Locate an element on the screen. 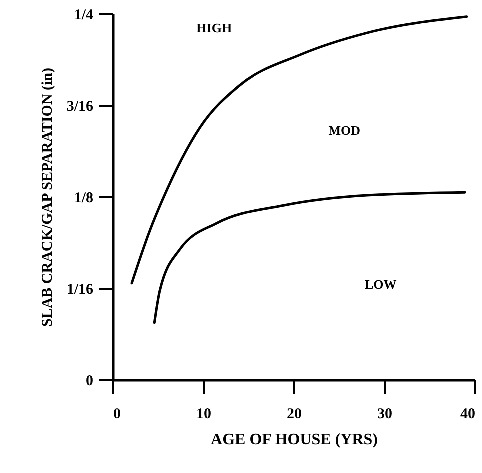 This screenshot has width=482, height=473. y-tick-label: 1/4 is located at coordinates (84, 16).